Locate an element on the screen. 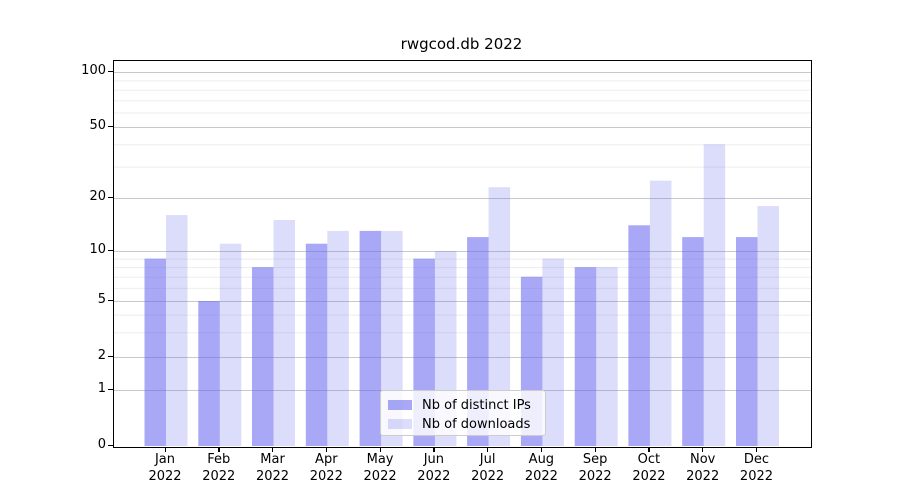  x-tick-month: Feb is located at coordinates (219, 459).